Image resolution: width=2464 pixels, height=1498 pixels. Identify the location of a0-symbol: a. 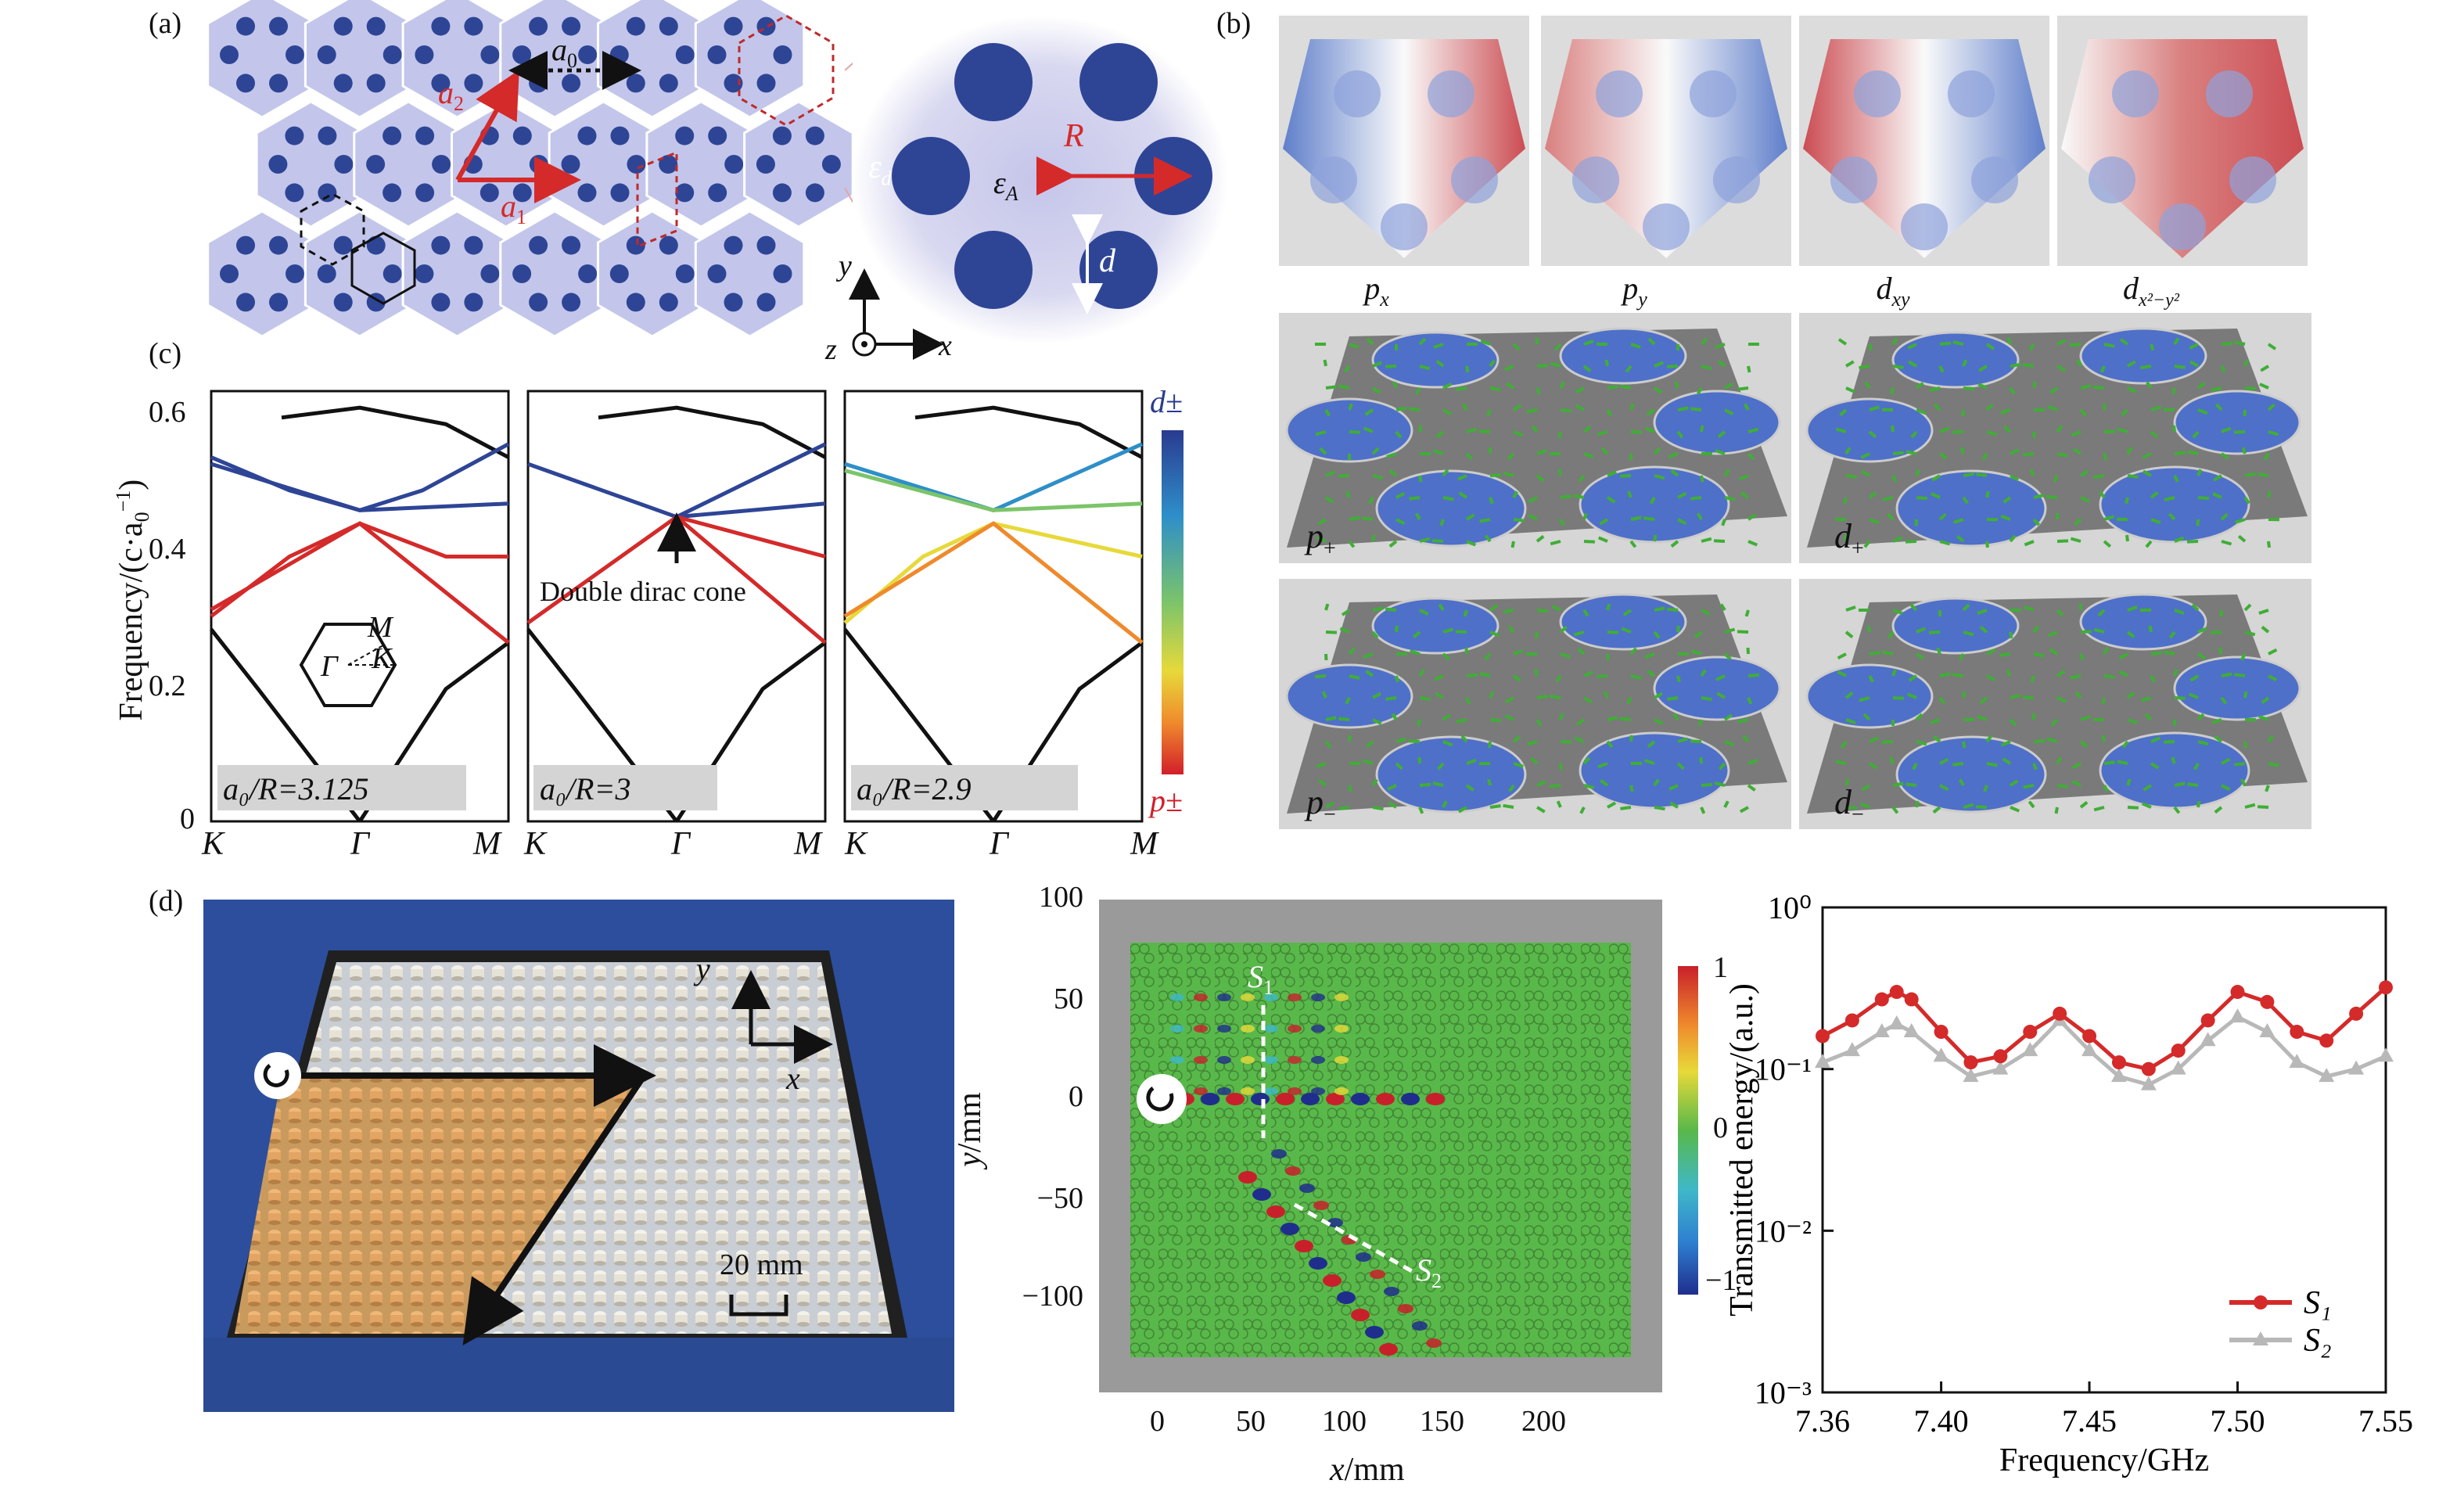
(559, 49).